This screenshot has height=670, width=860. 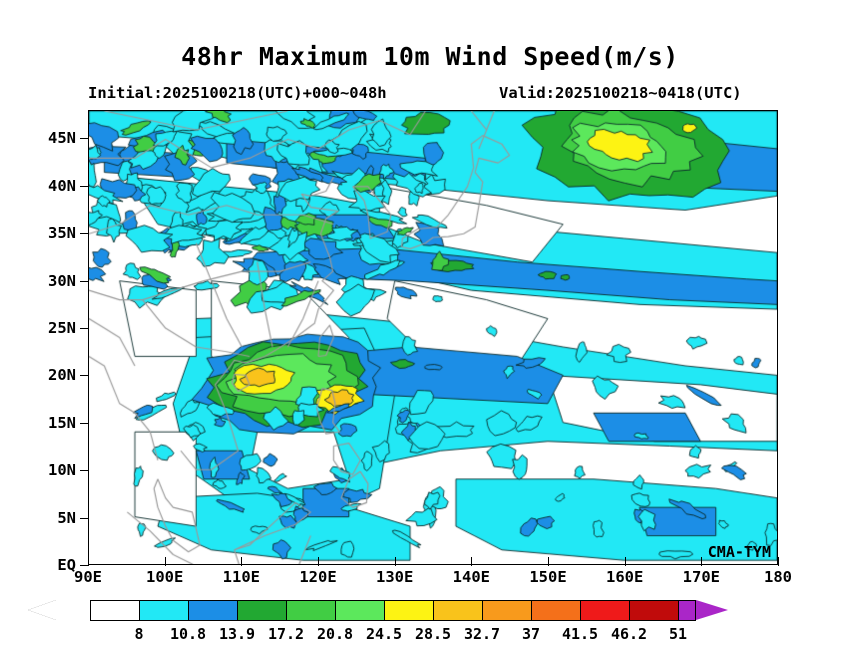 What do you see at coordinates (629, 634) in the screenshot?
I see `colorbar-tick-label: 46.2` at bounding box center [629, 634].